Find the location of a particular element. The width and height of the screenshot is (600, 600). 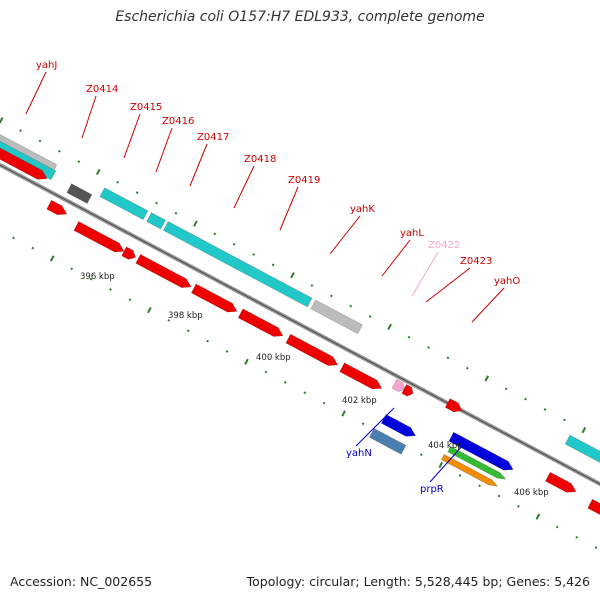

leader-yahL is located at coordinates (396, 258).